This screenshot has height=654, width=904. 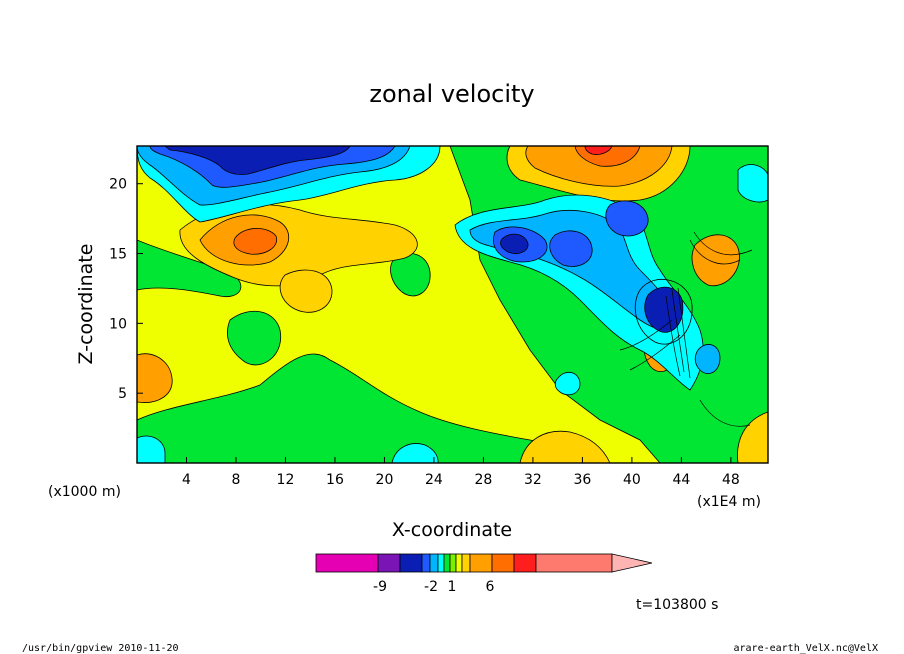 What do you see at coordinates (118, 255) in the screenshot?
I see `y-tick-label: 15` at bounding box center [118, 255].